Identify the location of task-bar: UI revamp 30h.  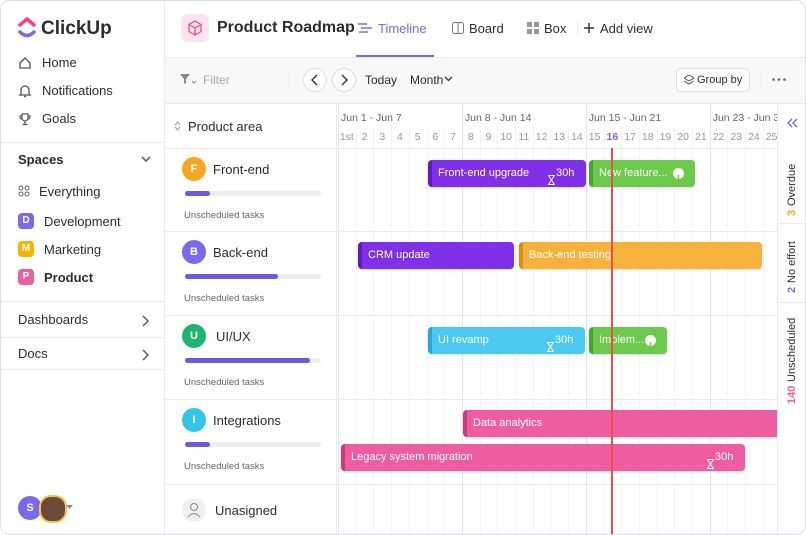
(506, 340).